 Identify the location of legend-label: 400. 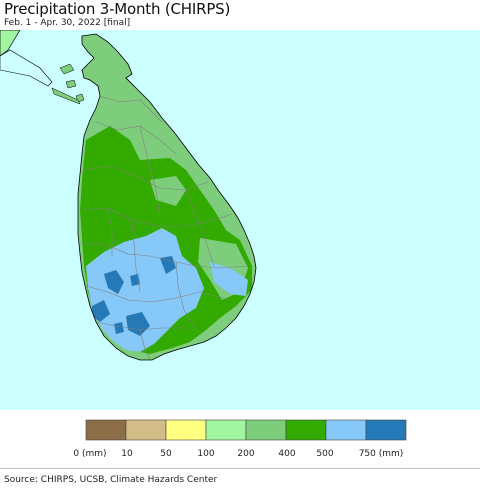
(286, 454).